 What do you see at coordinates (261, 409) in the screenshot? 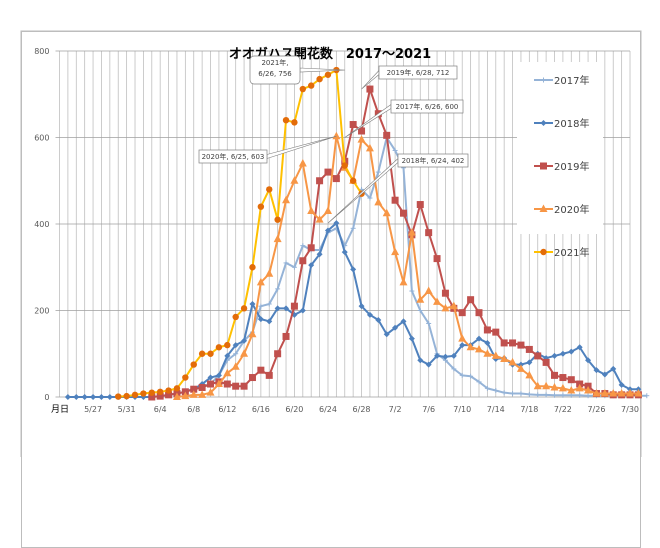
I see `x-tick-label: 6/16` at bounding box center [261, 409].